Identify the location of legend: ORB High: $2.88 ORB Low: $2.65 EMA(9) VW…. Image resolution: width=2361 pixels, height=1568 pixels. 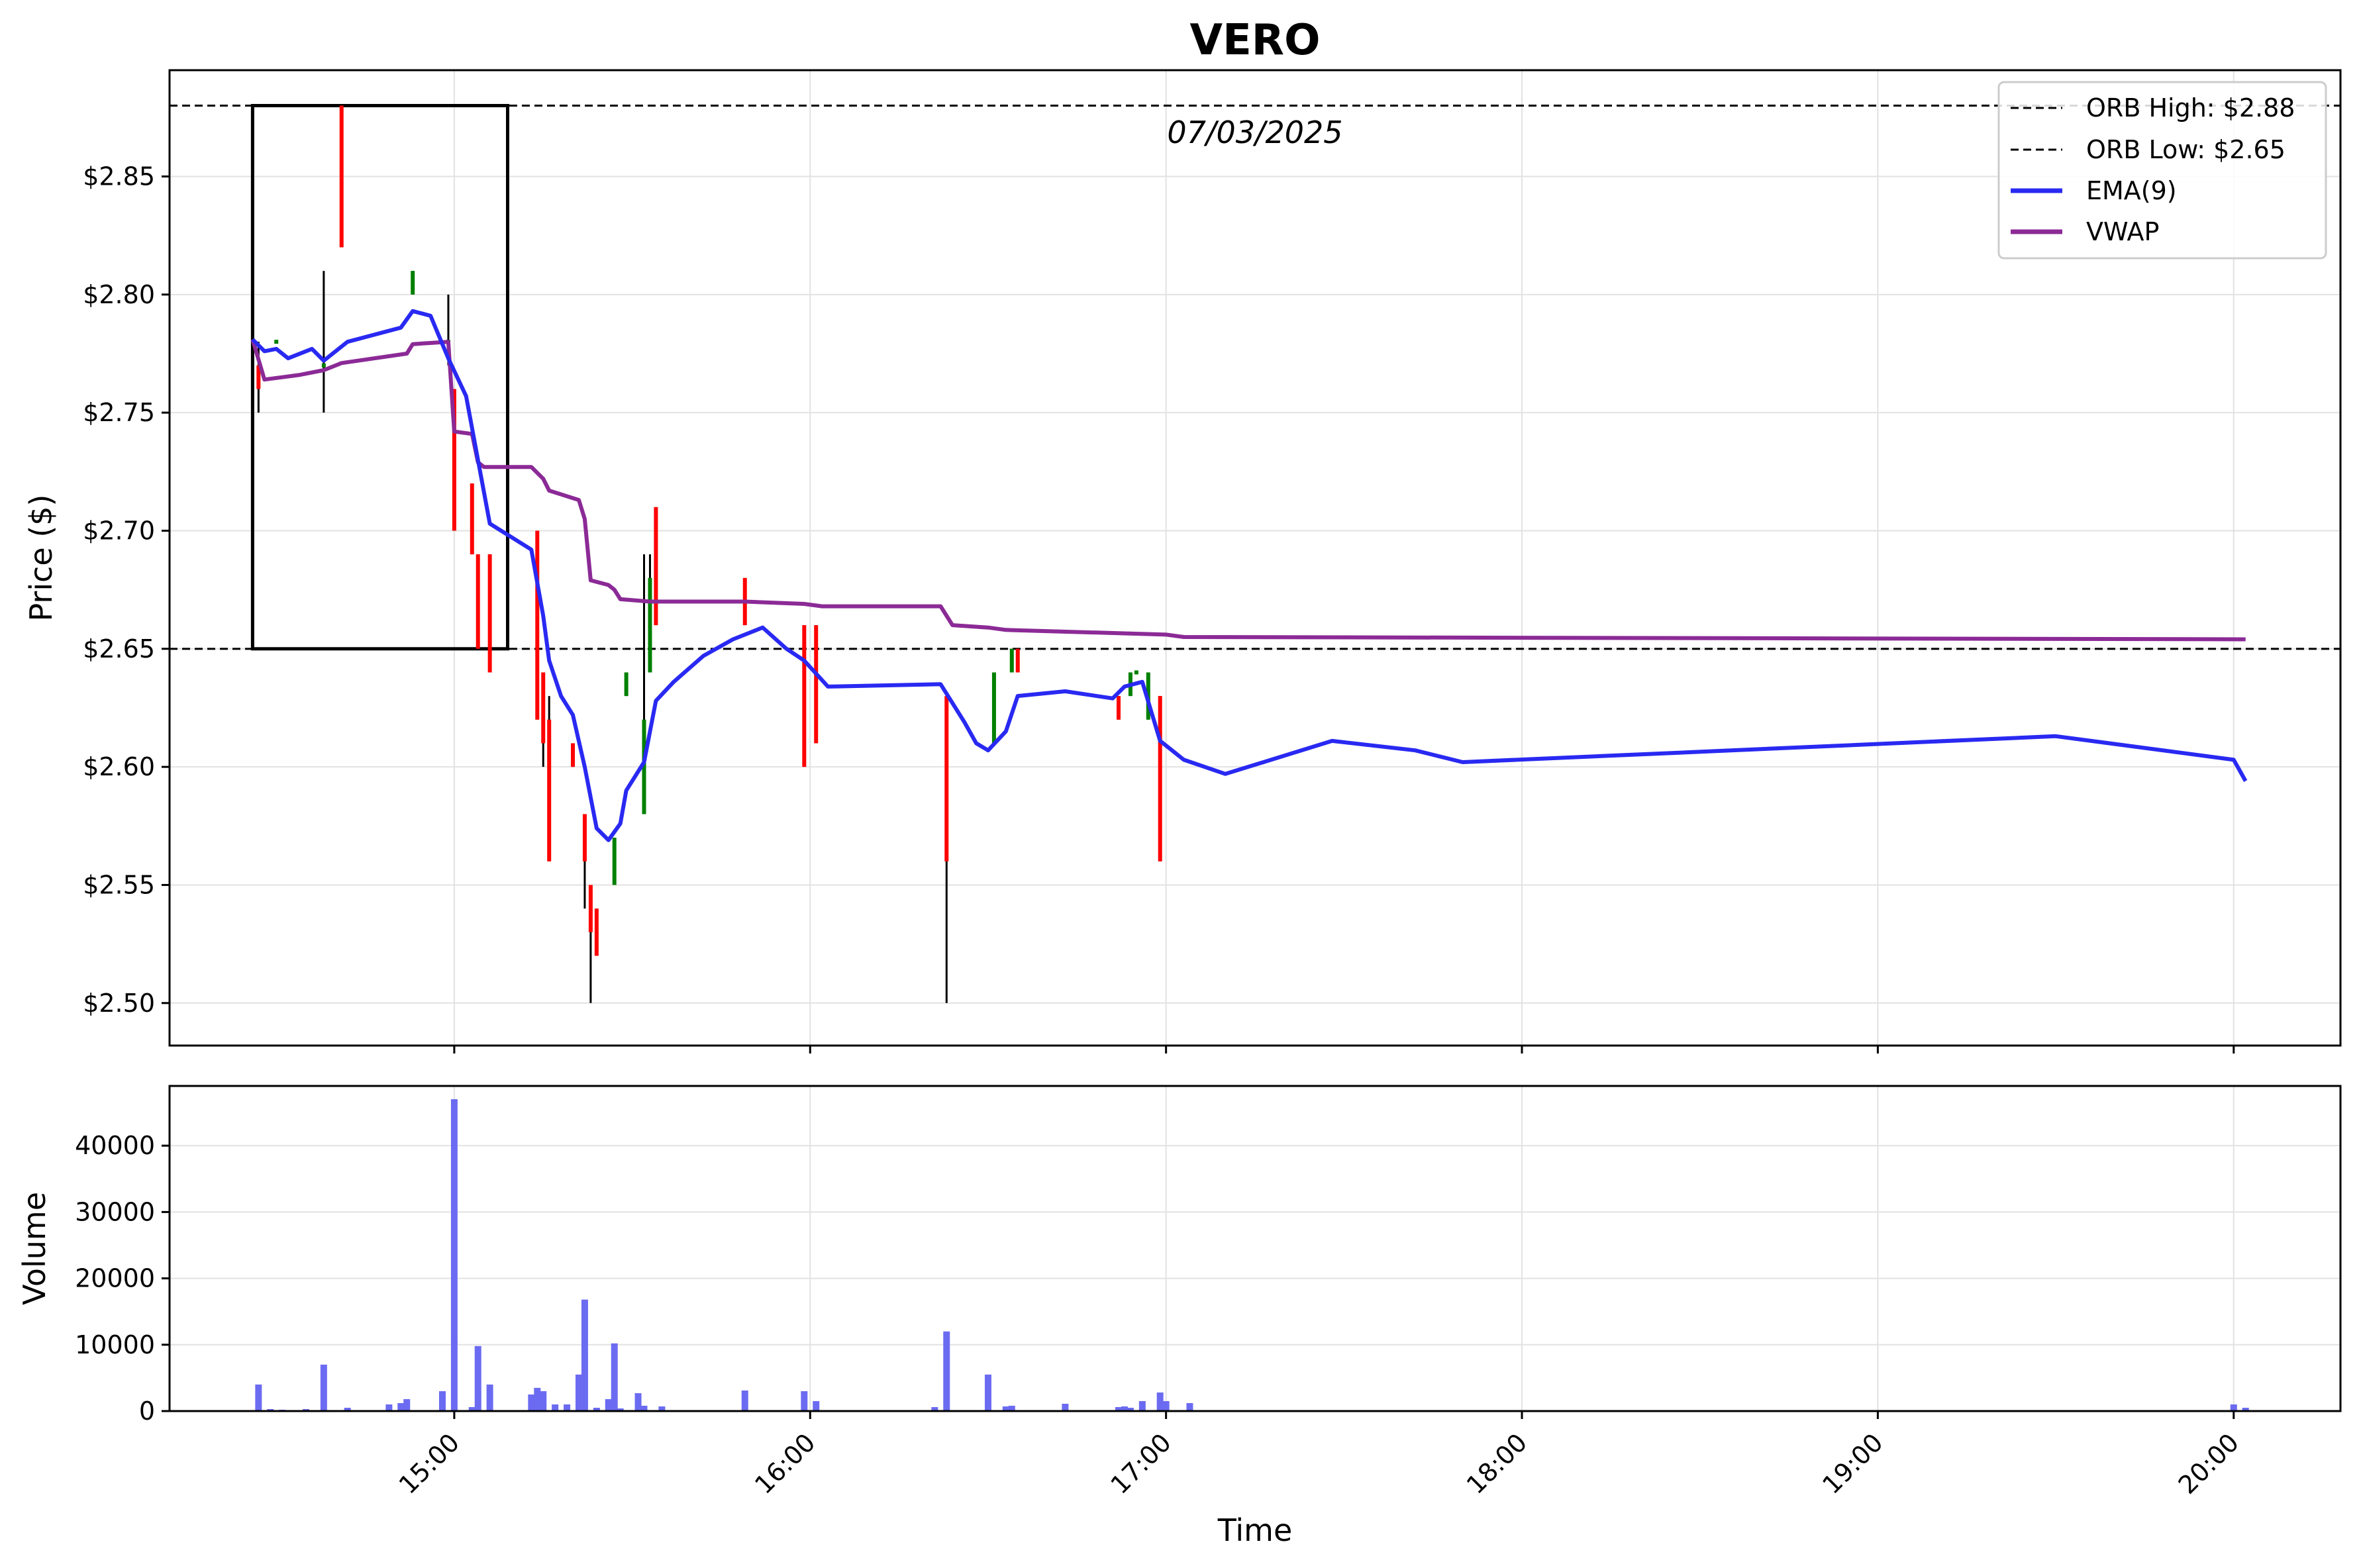
(2162, 170).